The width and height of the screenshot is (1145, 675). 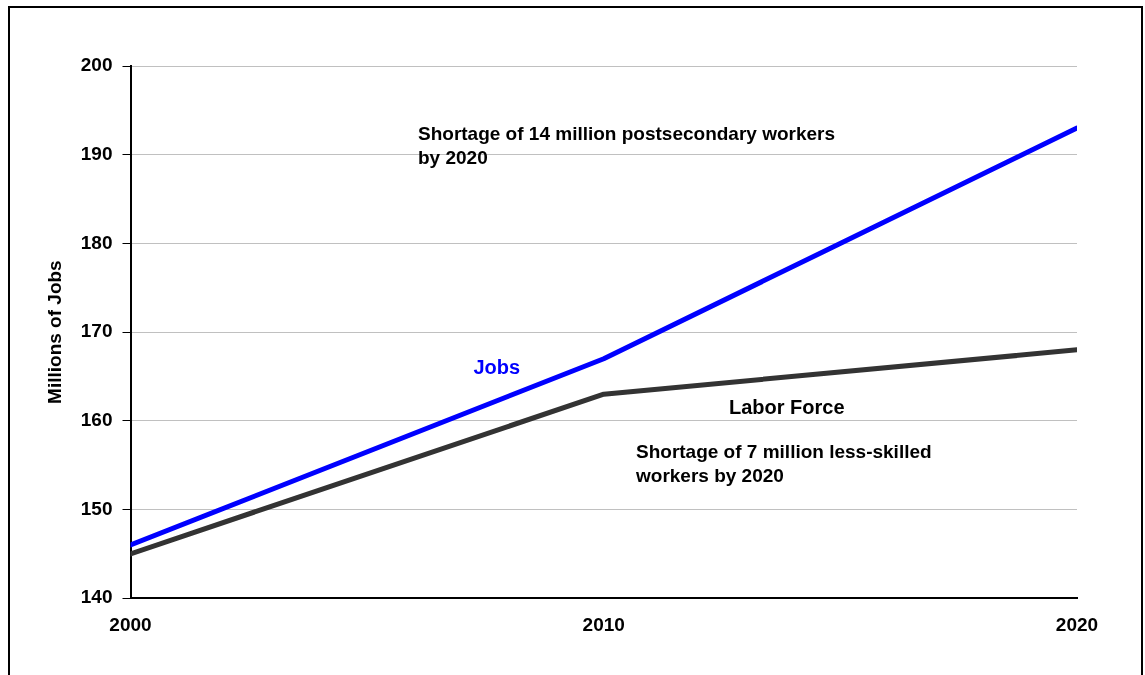 What do you see at coordinates (96, 420) in the screenshot?
I see `y-tick-label: 160` at bounding box center [96, 420].